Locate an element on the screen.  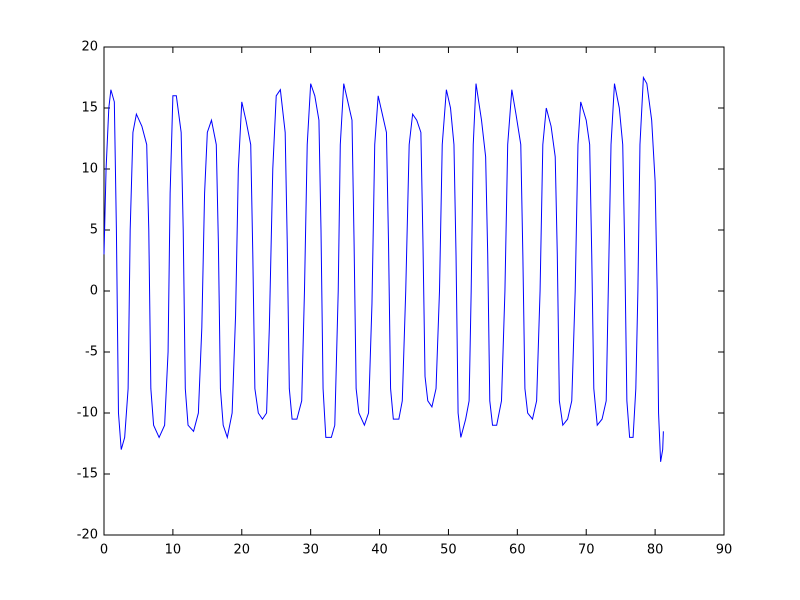
y-tick-label: -10 is located at coordinates (87, 413).